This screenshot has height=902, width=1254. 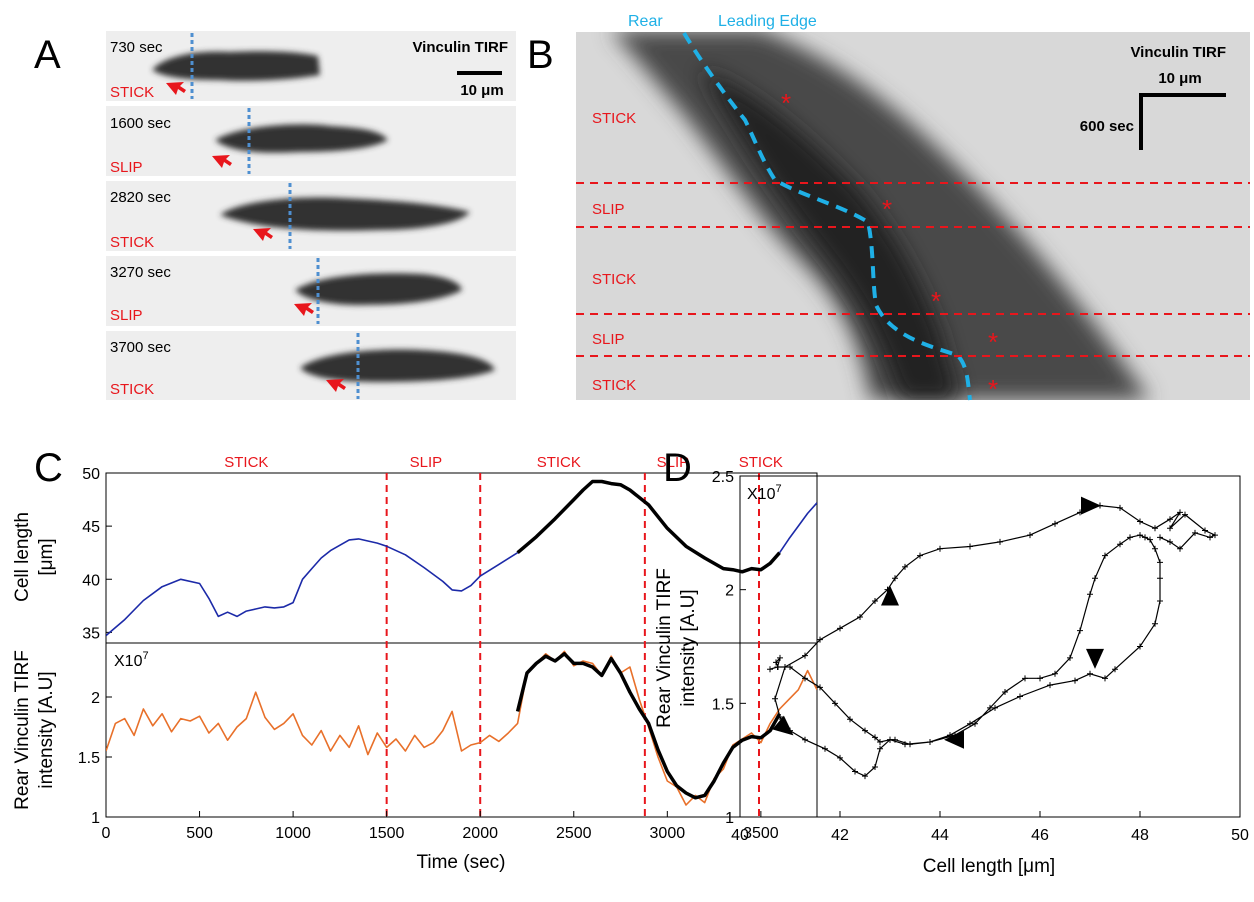 I want to click on panel-a-frame-4: 3270 sec SLIP, so click(x=311, y=291).